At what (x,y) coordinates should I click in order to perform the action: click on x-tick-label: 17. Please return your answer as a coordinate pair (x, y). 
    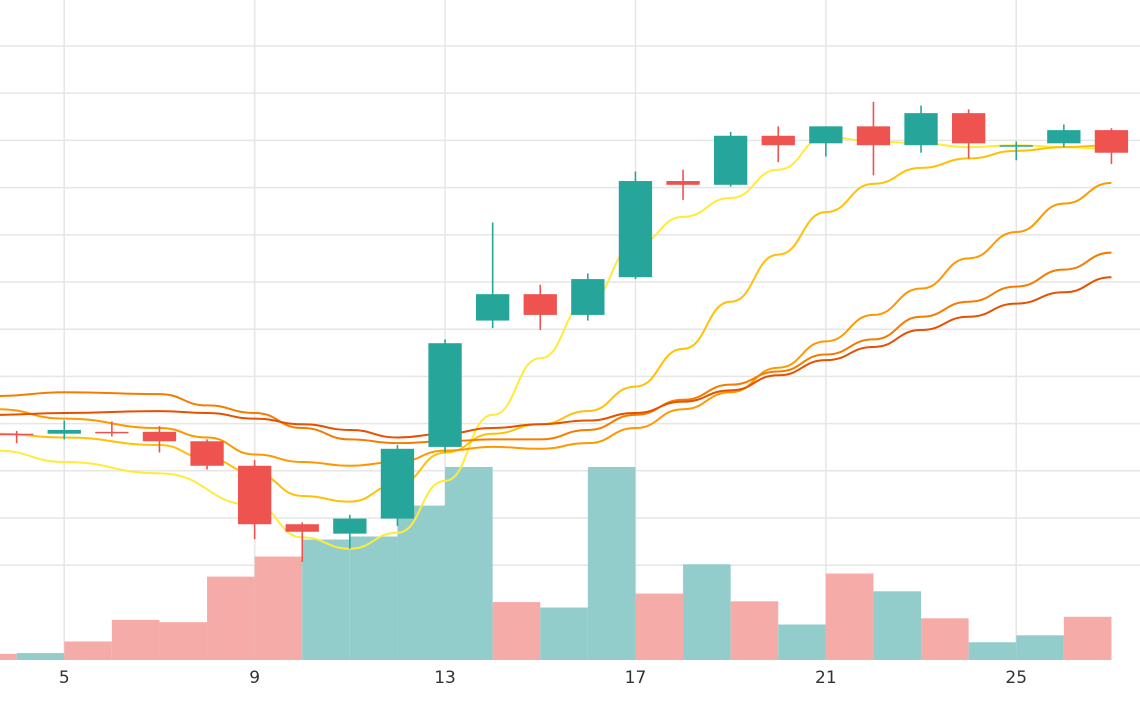
    Looking at the image, I should click on (636, 678).